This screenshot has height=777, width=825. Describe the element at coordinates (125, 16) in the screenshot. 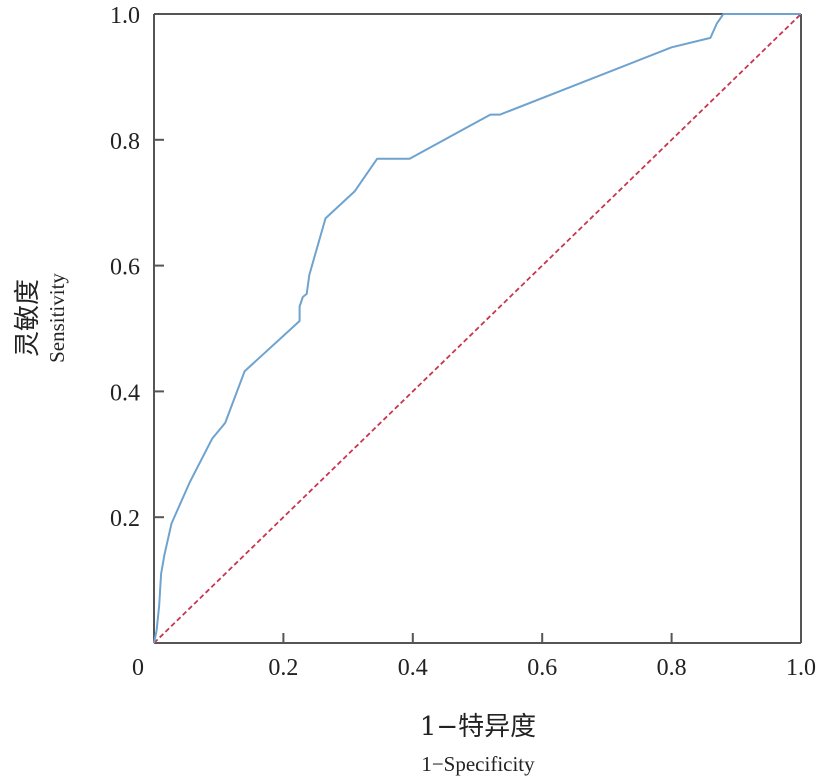

I see `y-tick-label: 1.0` at that location.